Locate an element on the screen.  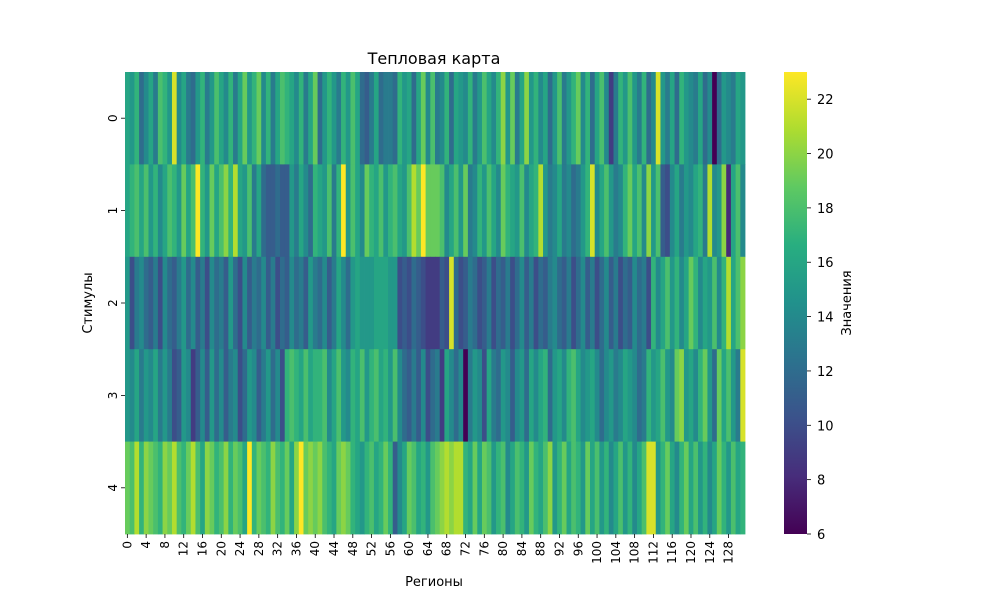
x-tick-label: 52 is located at coordinates (372, 548).